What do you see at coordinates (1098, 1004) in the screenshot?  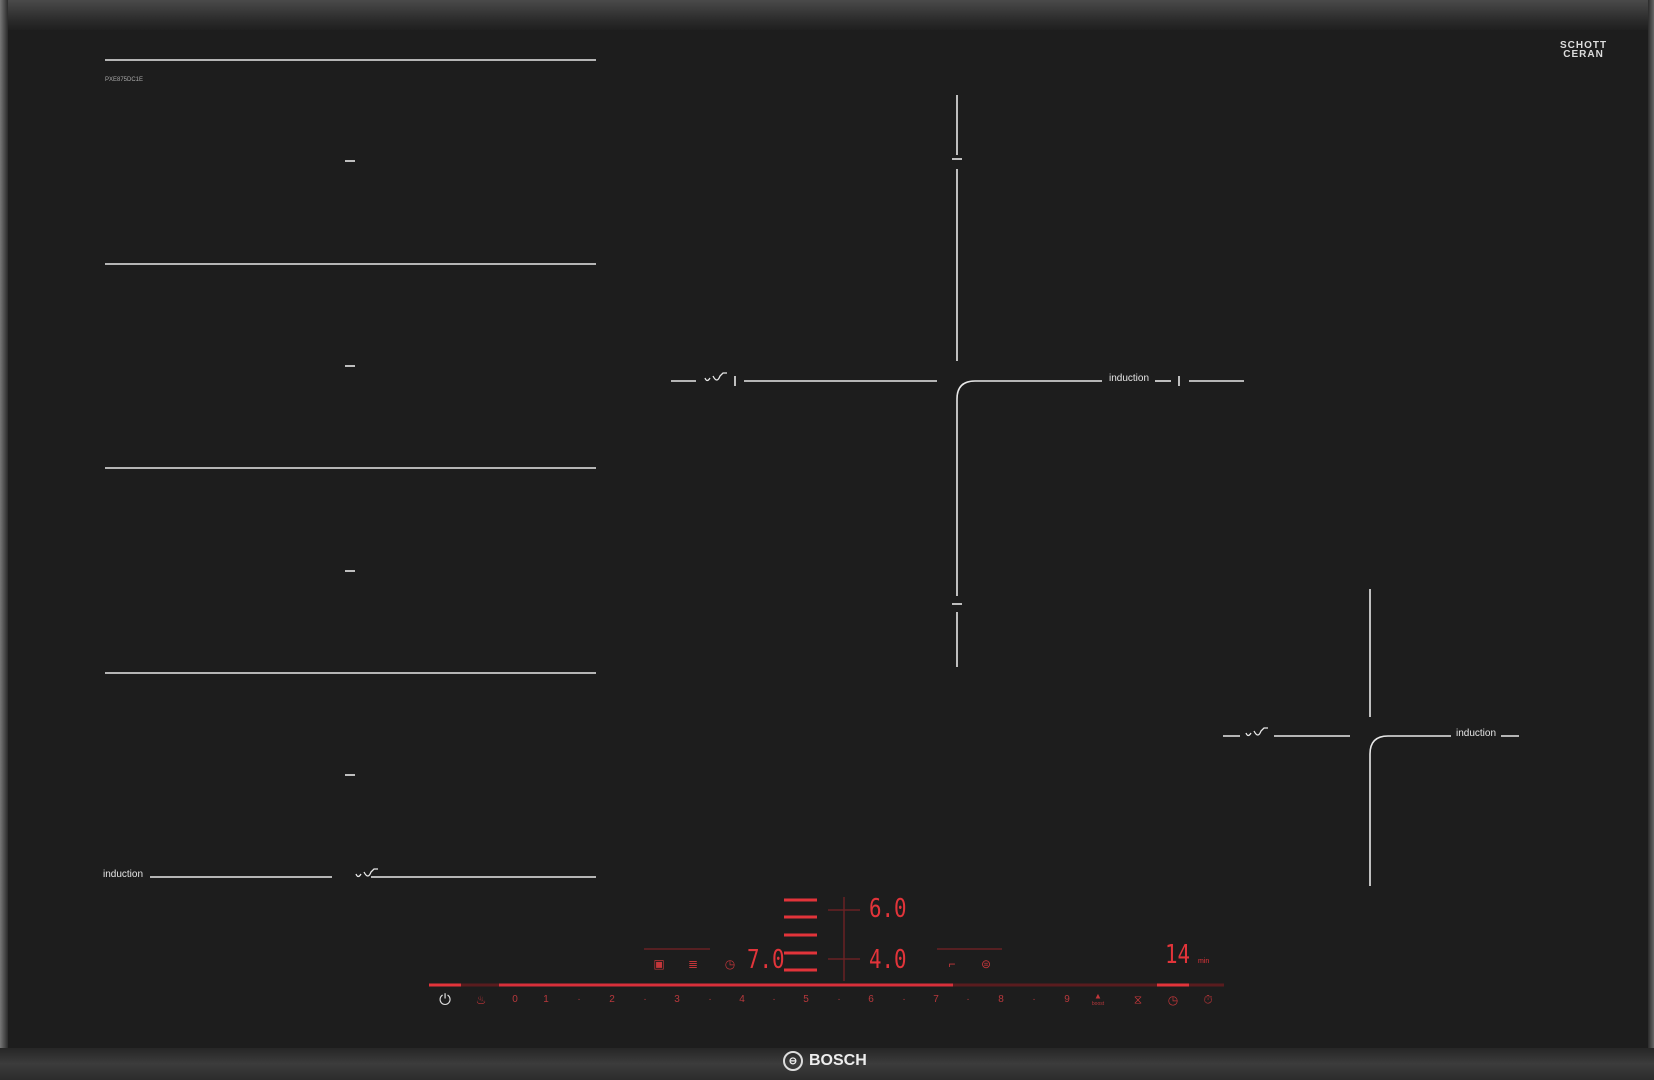 I see `boost-label: boost` at bounding box center [1098, 1004].